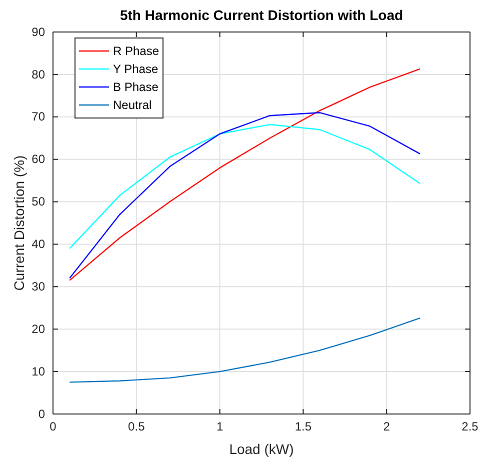  What do you see at coordinates (261, 449) in the screenshot?
I see `x-axis-title: Load (kW)` at bounding box center [261, 449].